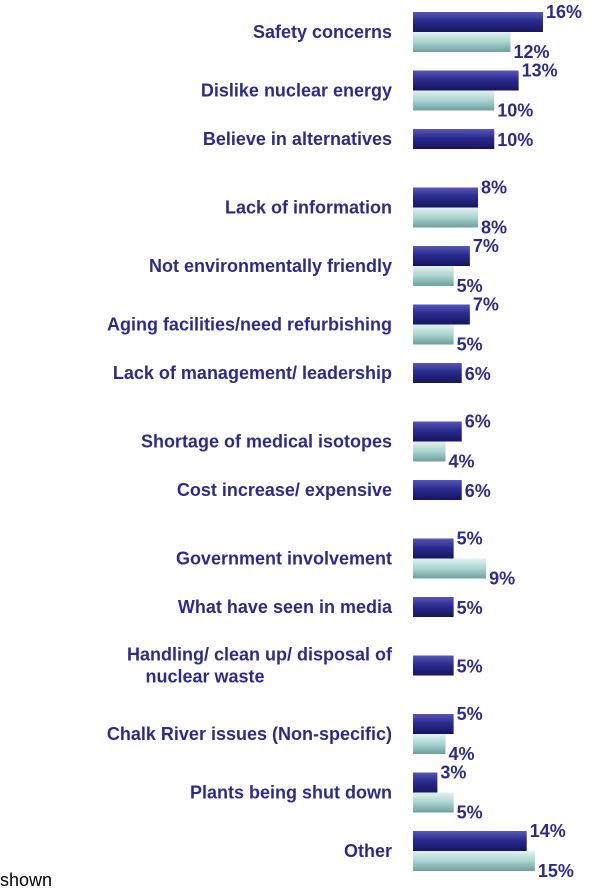 Image resolution: width=603 pixels, height=891 pixels. I want to click on footnote: shown, so click(26, 880).